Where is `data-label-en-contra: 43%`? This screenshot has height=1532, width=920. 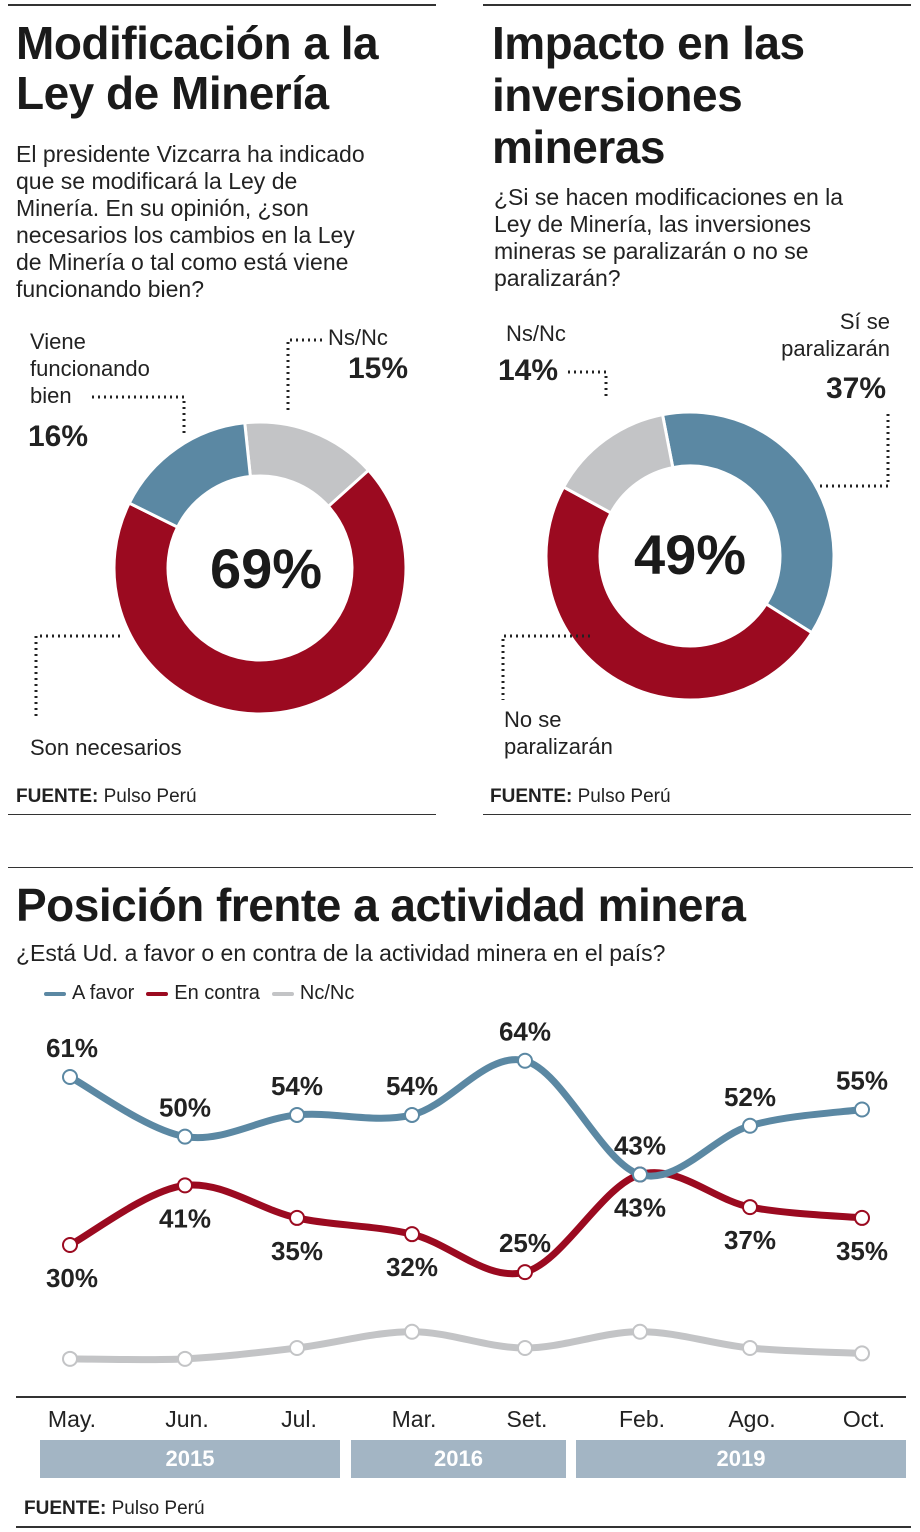 data-label-en-contra: 43% is located at coordinates (640, 1208).